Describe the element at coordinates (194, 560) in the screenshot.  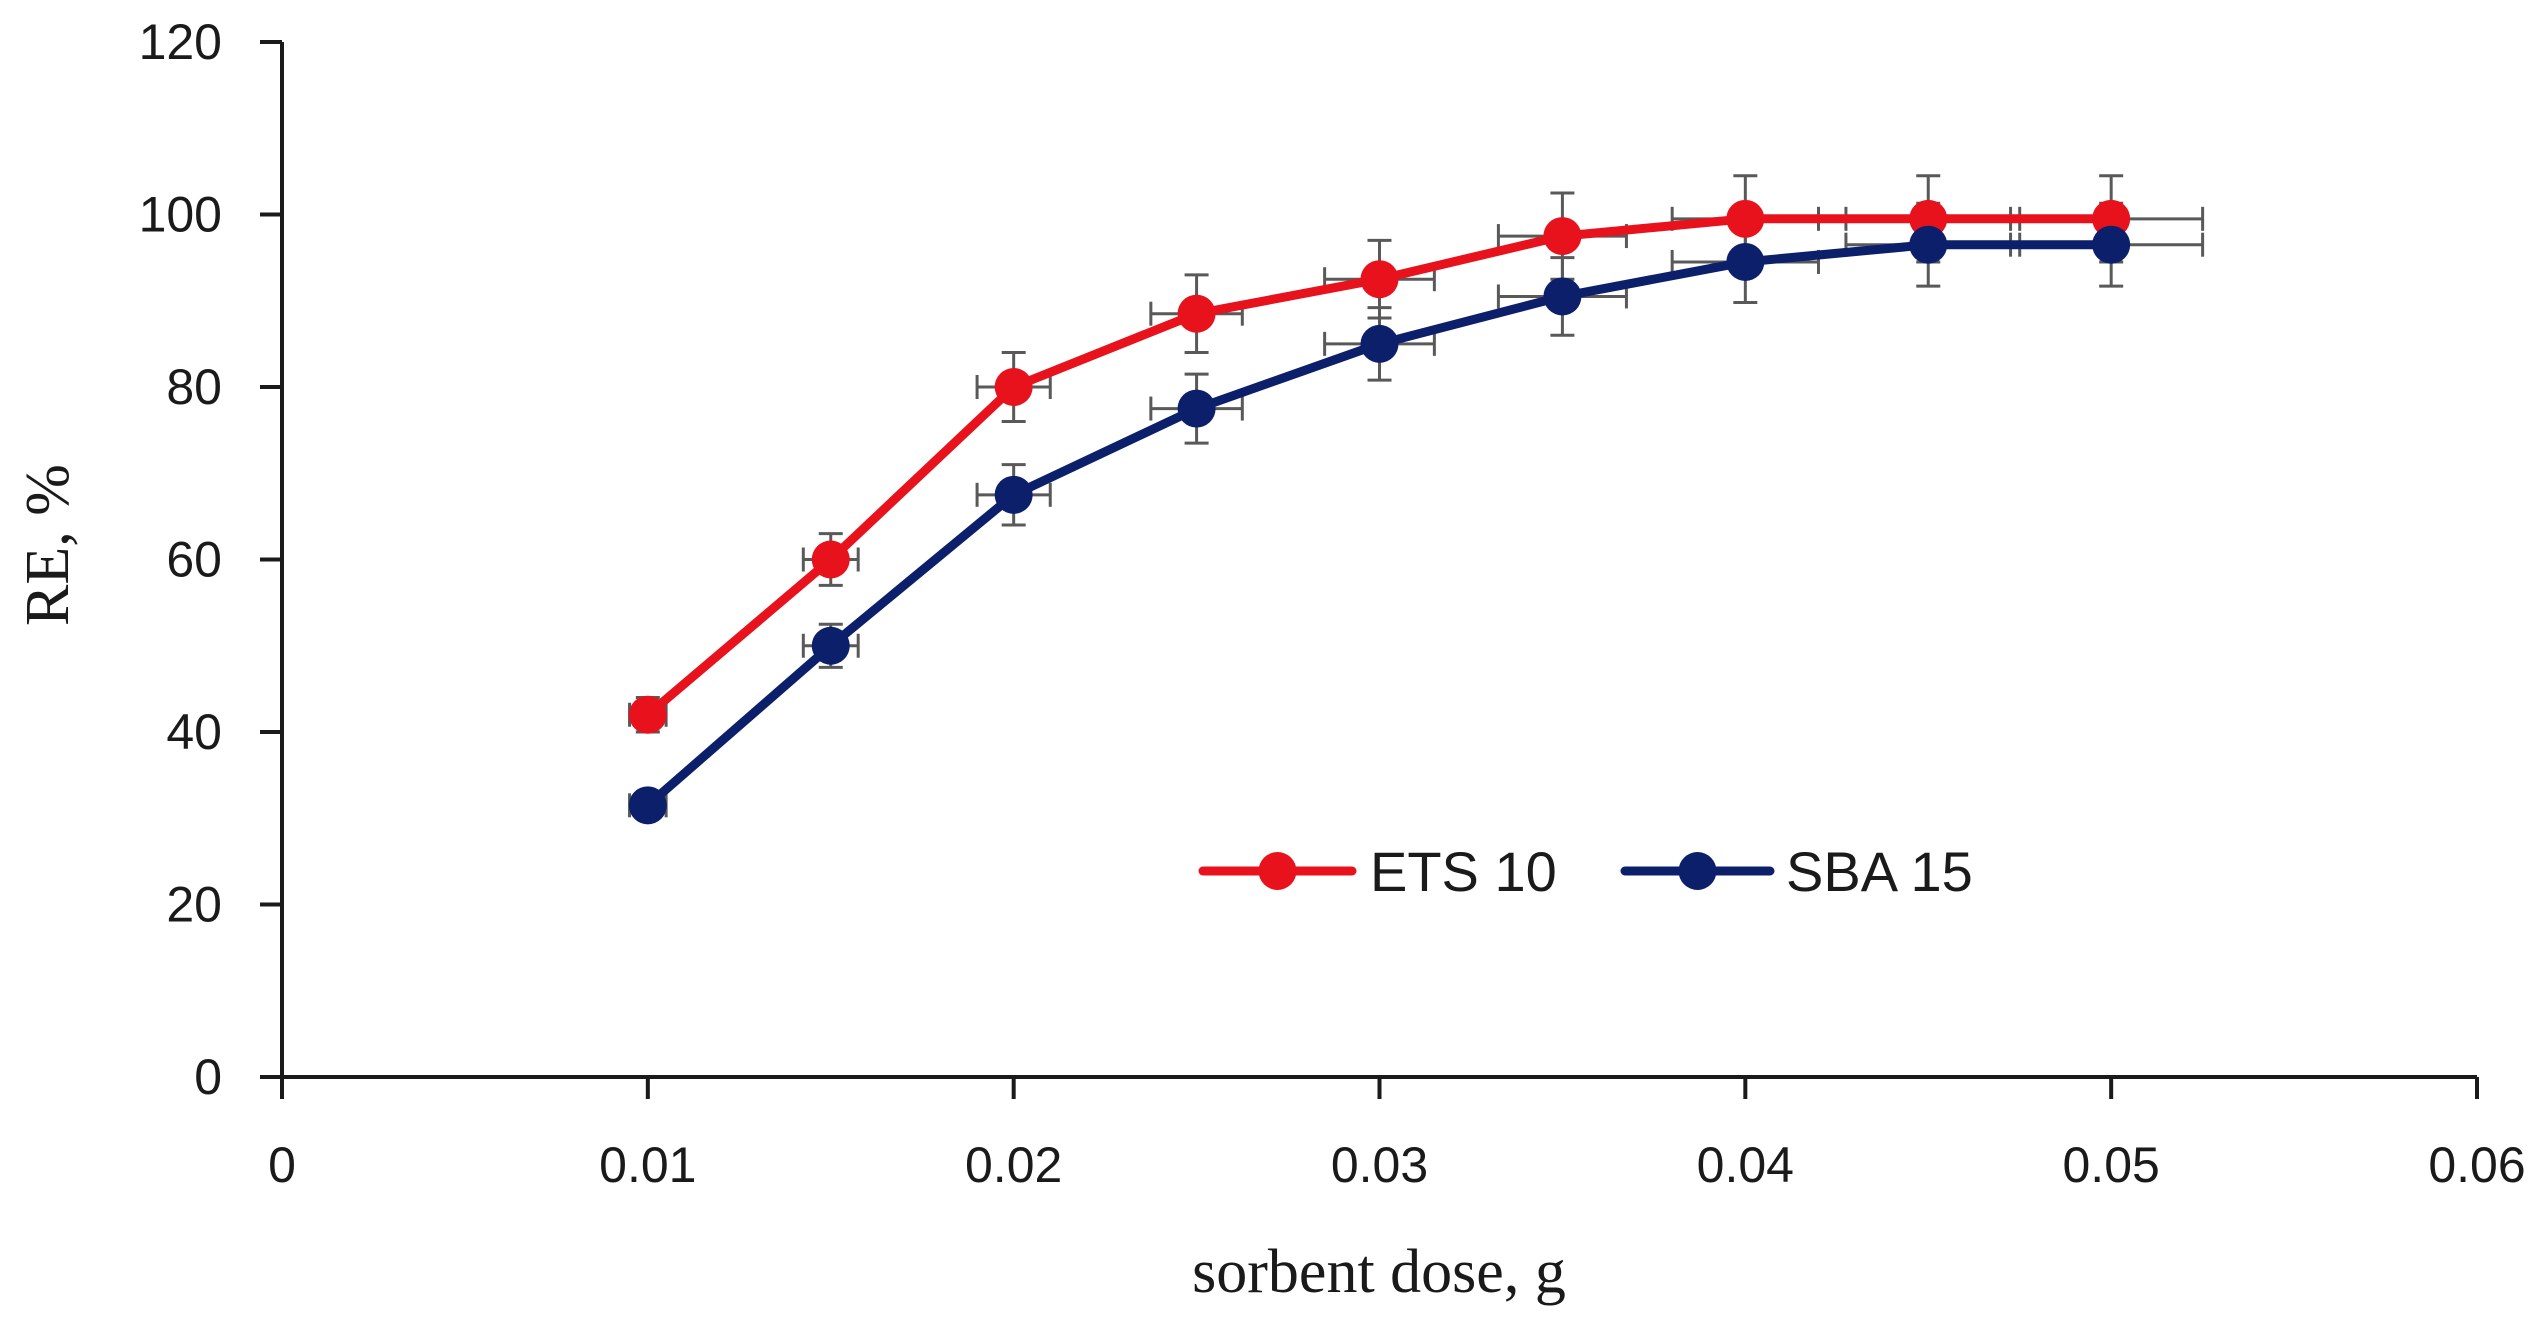
I see `y-tick-label: 60` at that location.